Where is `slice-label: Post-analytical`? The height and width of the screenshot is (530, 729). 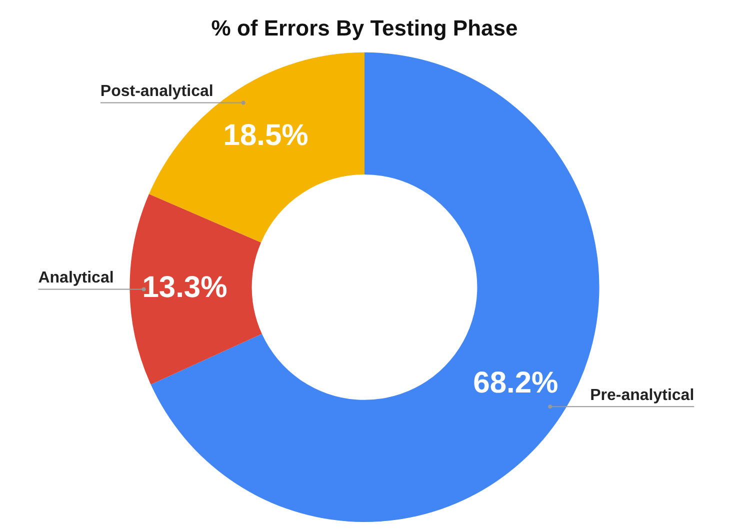 slice-label: Post-analytical is located at coordinates (157, 91).